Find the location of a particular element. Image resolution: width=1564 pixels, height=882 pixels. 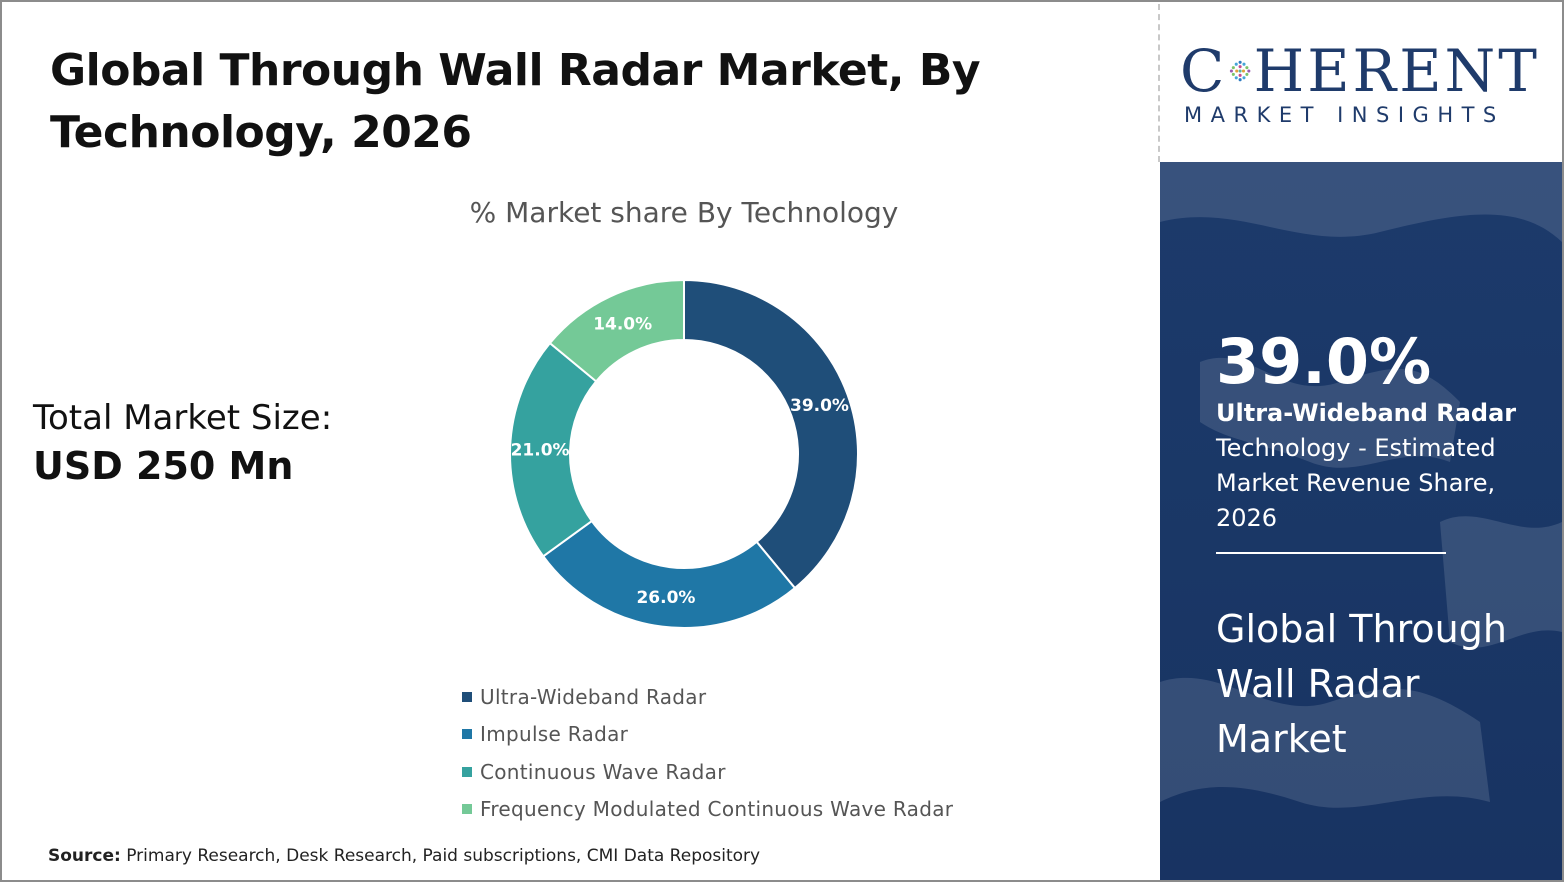

logo-tagline: MARKET INSIGHTS is located at coordinates (1344, 115).